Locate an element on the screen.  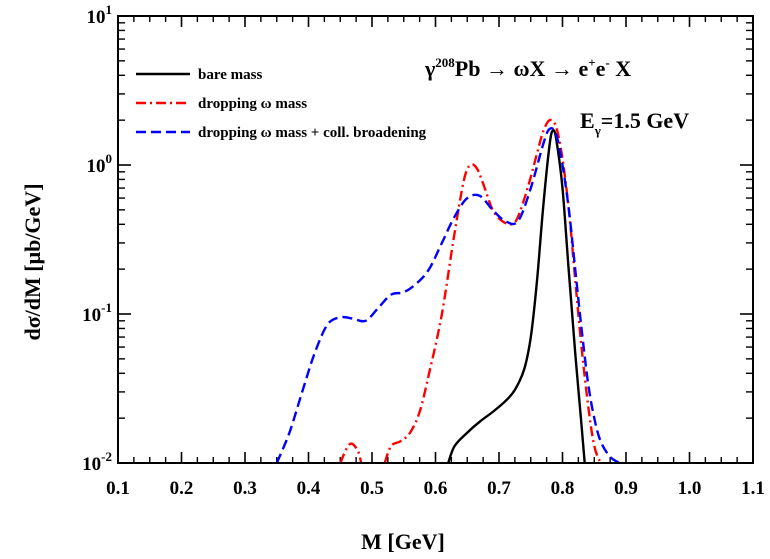
x-tick-label: 0.3 is located at coordinates (245, 488).